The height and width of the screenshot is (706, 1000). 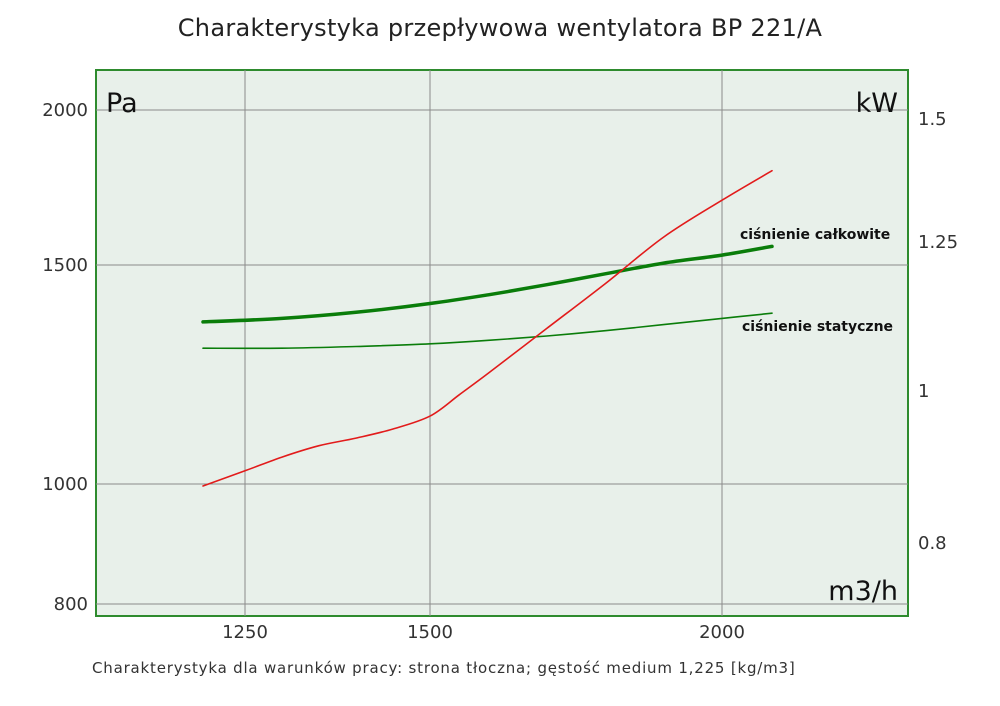 I want to click on series-label-calkowite: ciśnienie całkowite, so click(x=815, y=235).